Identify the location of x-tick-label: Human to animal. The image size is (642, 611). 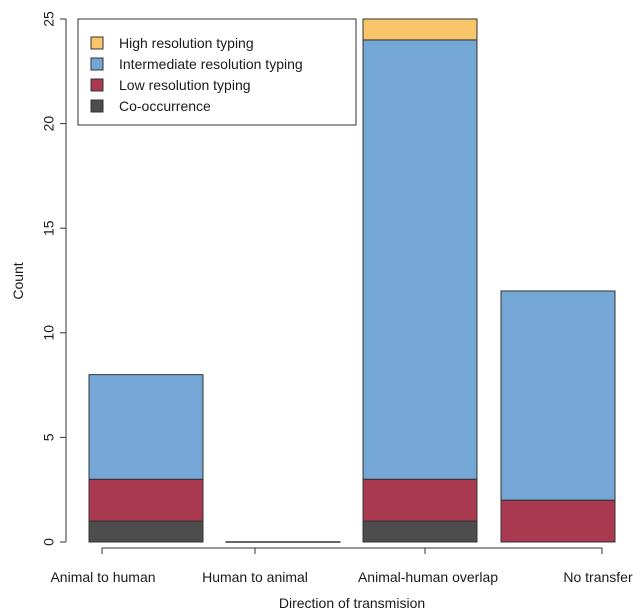
(255, 577).